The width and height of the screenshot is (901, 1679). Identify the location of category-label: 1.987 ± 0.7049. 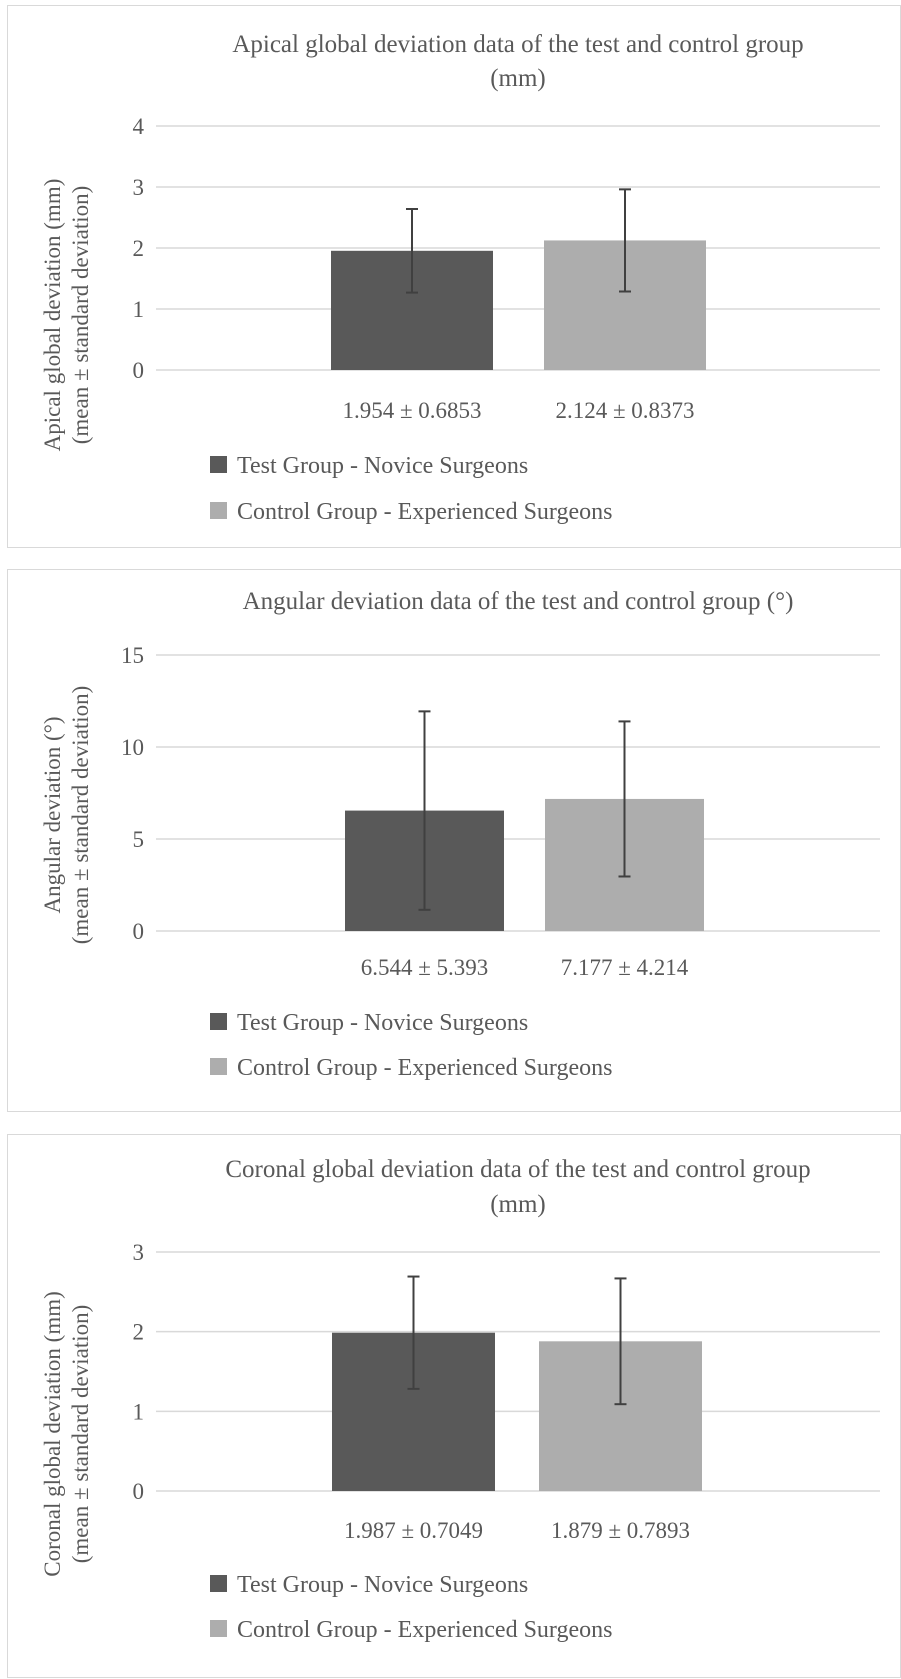
(413, 1530).